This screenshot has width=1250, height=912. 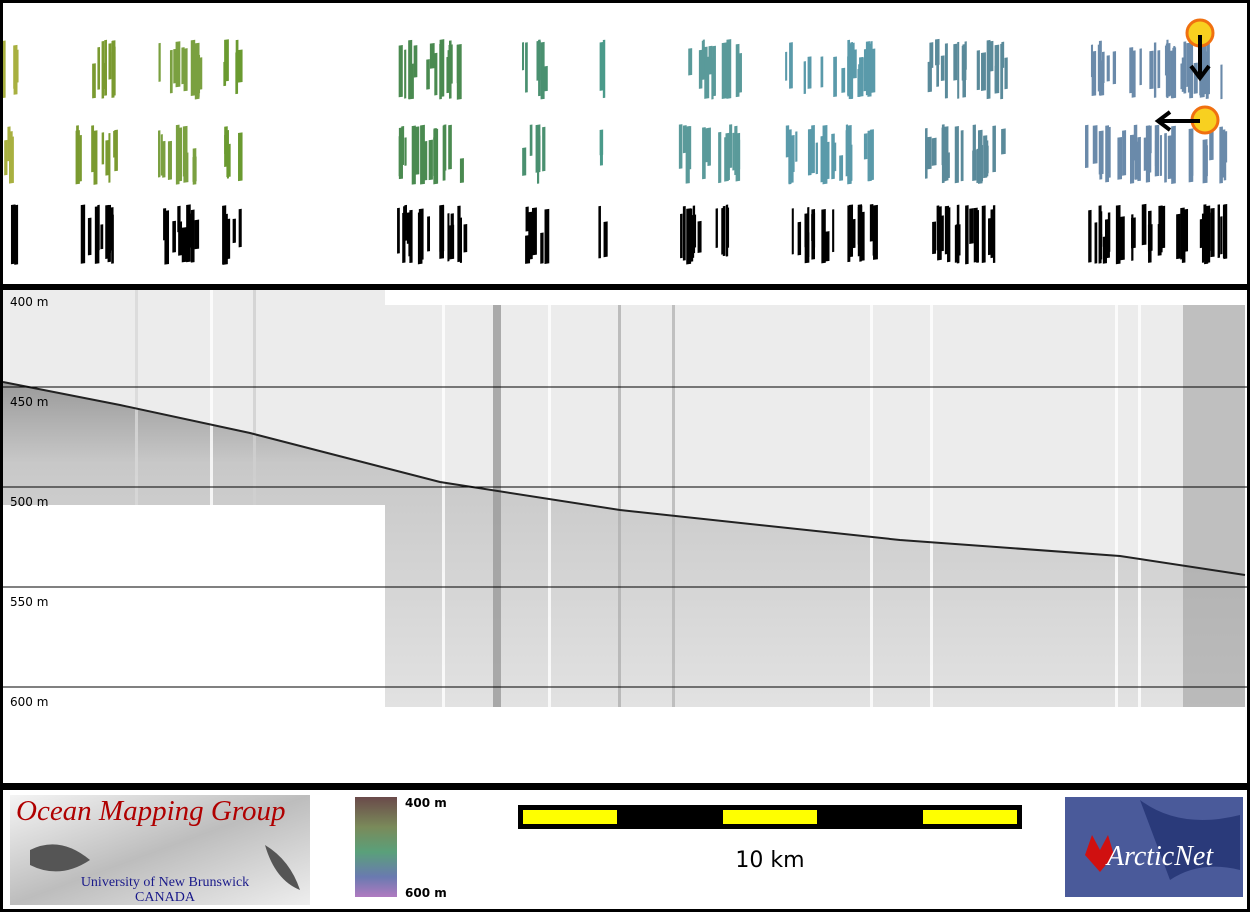 What do you see at coordinates (770, 817) in the screenshot?
I see `scale-segment` at bounding box center [770, 817].